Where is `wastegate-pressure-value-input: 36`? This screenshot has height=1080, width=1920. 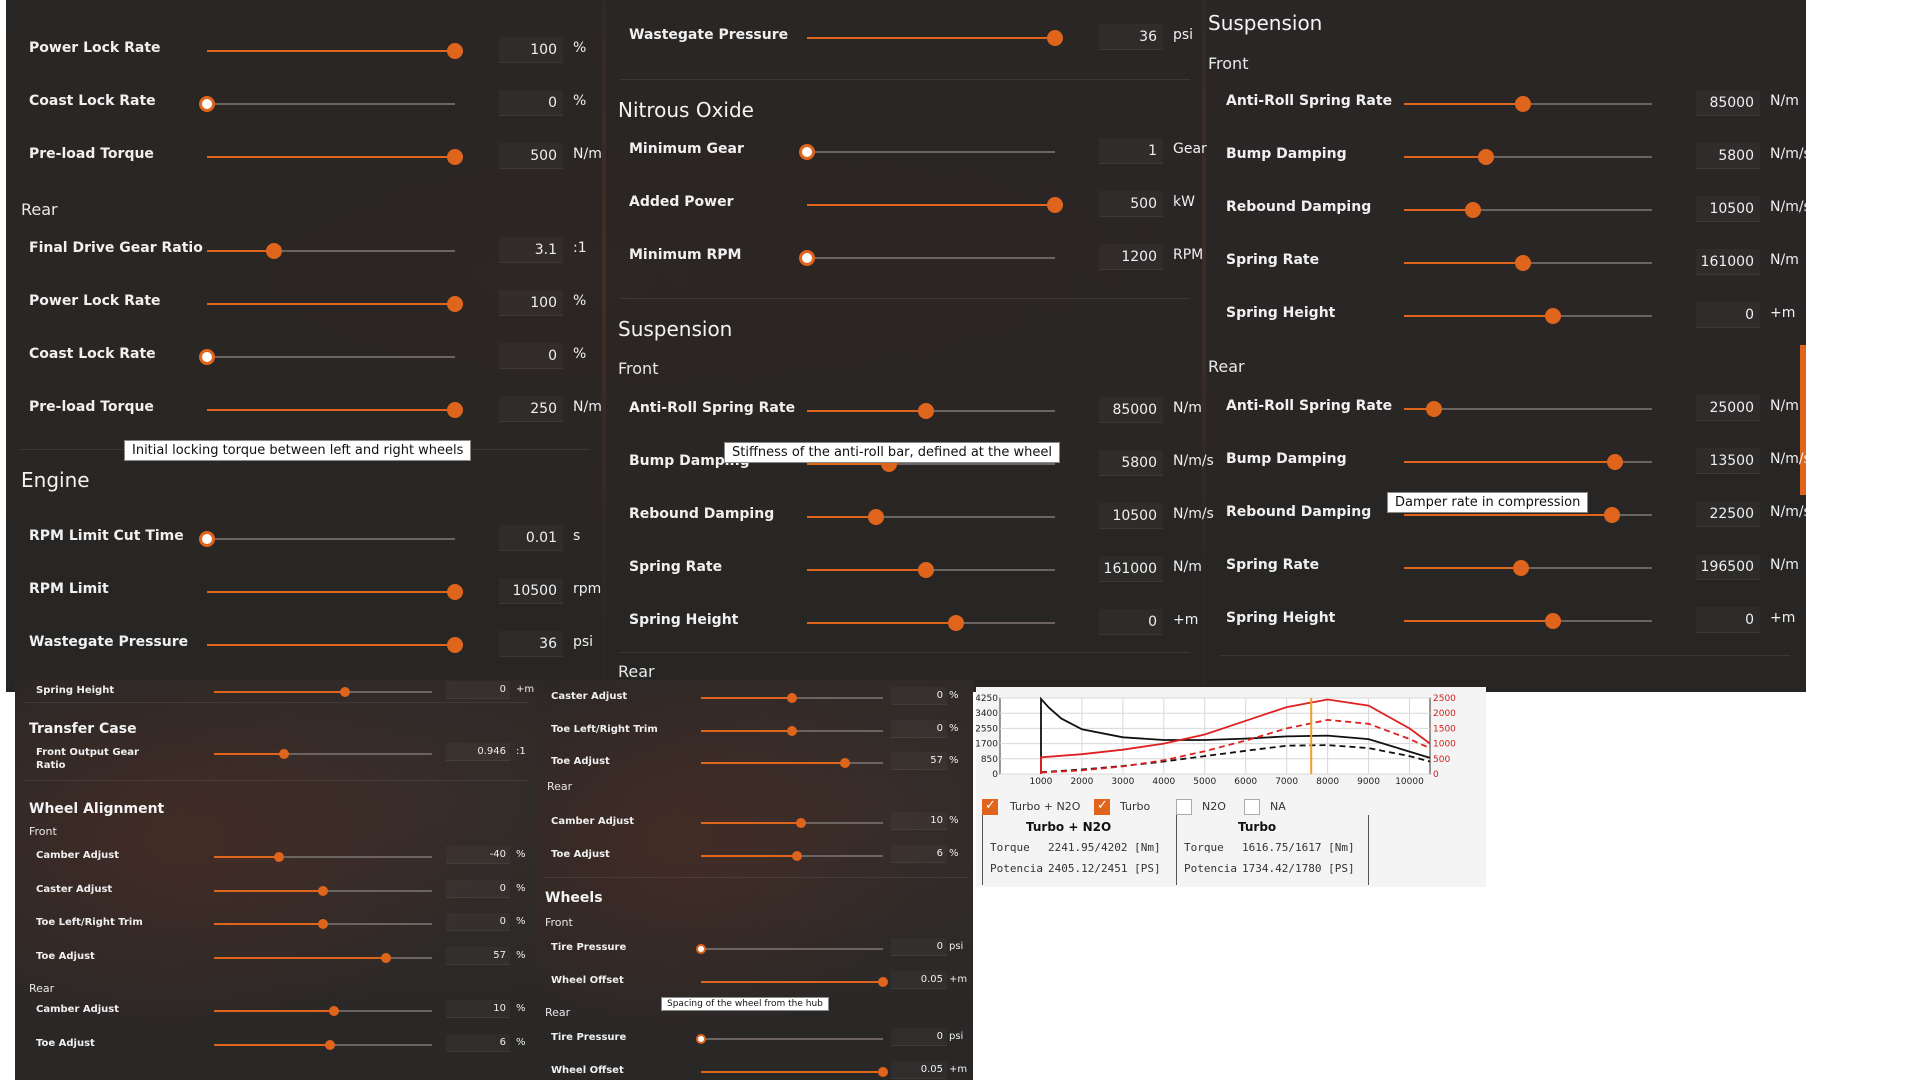 wastegate-pressure-value-input: 36 is located at coordinates (531, 644).